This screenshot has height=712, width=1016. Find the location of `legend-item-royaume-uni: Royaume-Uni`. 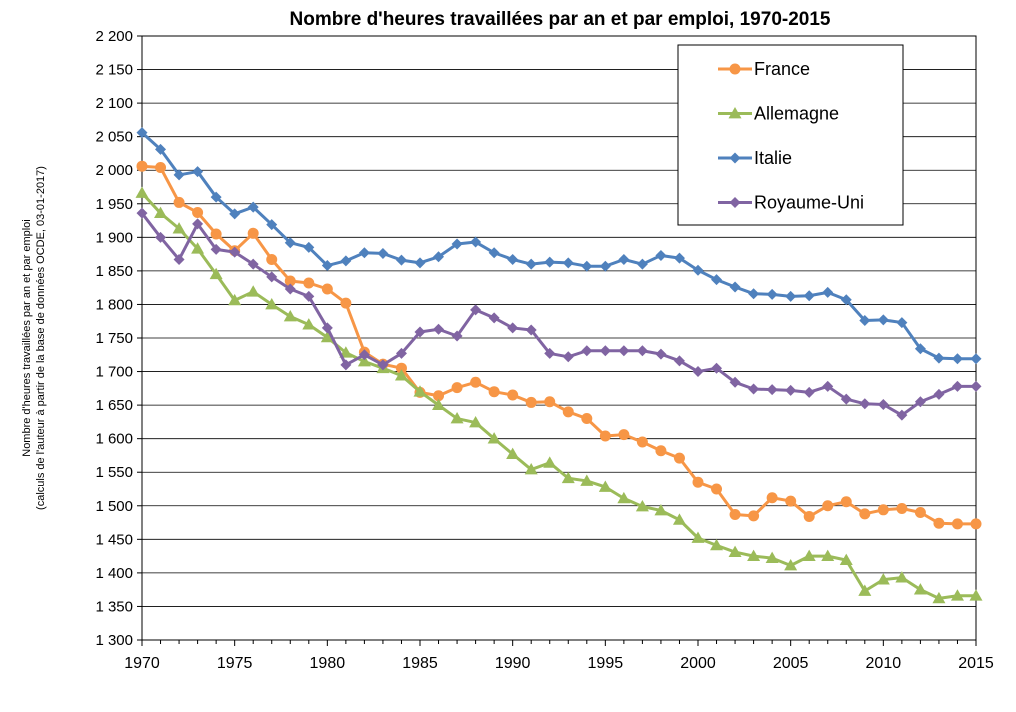

legend-item-royaume-uni: Royaume-Uni is located at coordinates (791, 203).